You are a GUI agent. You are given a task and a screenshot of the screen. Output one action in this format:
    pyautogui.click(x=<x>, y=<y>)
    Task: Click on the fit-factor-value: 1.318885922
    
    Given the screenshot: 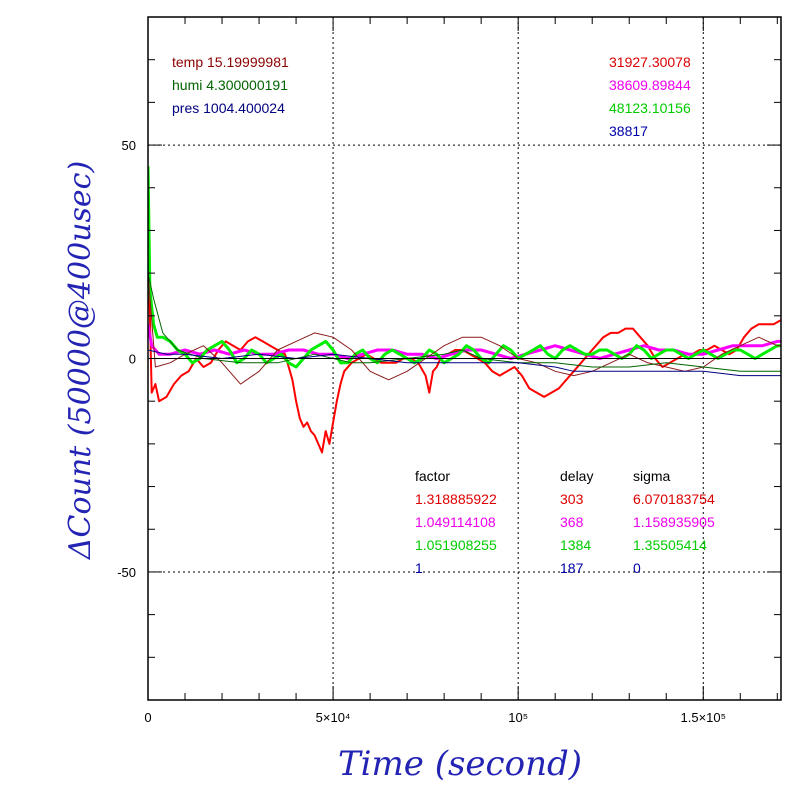 What is the action you would take?
    pyautogui.click(x=456, y=499)
    